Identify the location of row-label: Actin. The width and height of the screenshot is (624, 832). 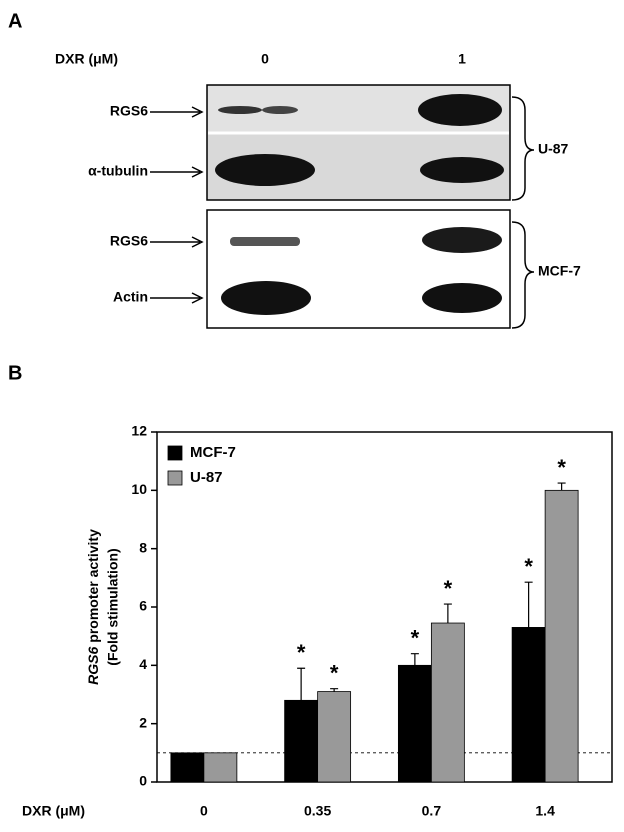
(130, 297).